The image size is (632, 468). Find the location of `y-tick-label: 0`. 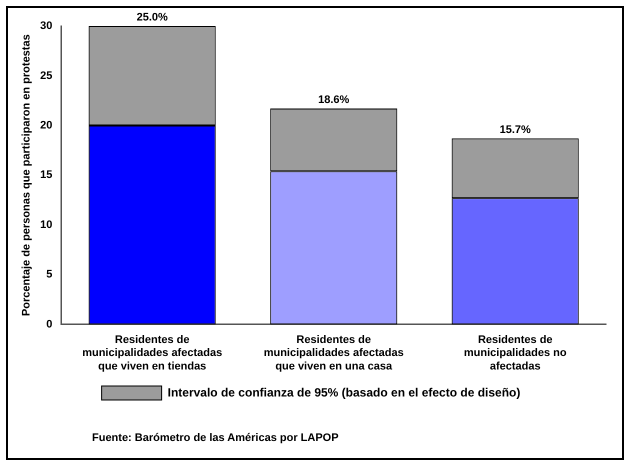

y-tick-label: 0 is located at coordinates (49, 324).